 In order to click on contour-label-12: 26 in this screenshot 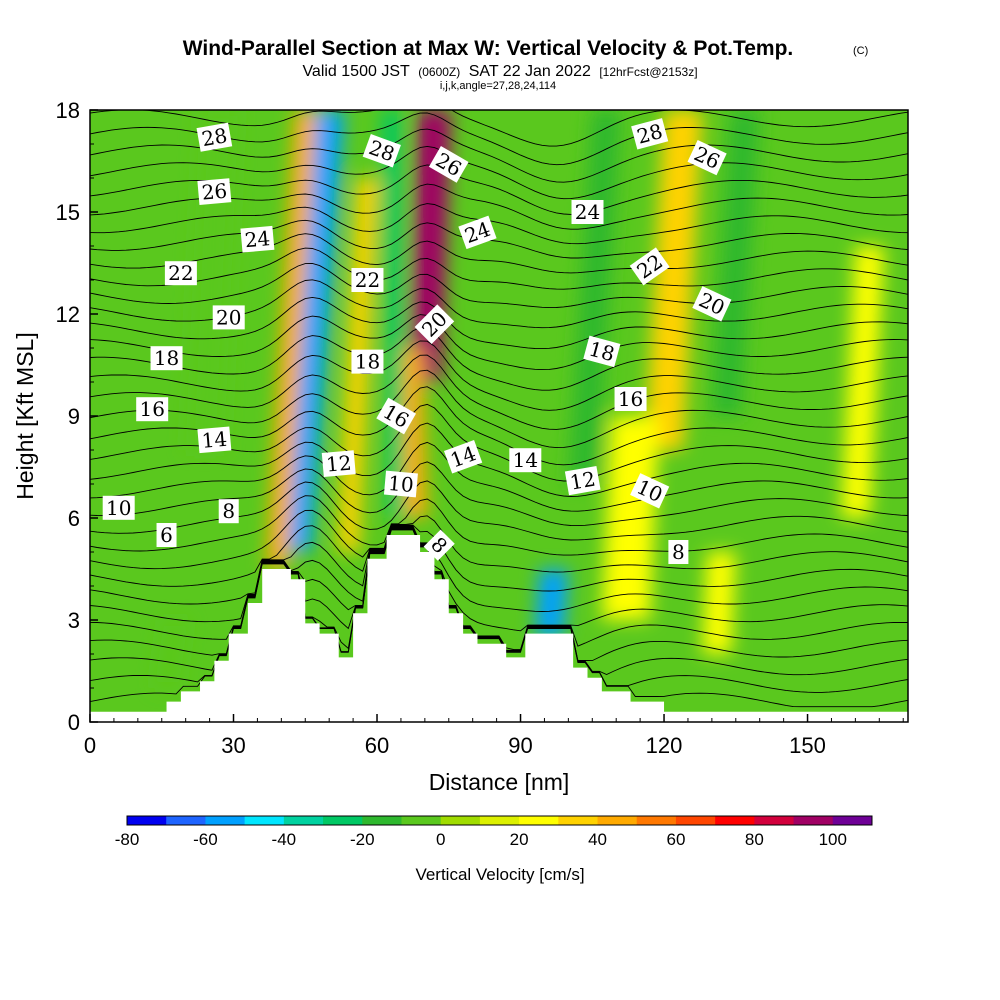, I will do `click(448, 164)`.